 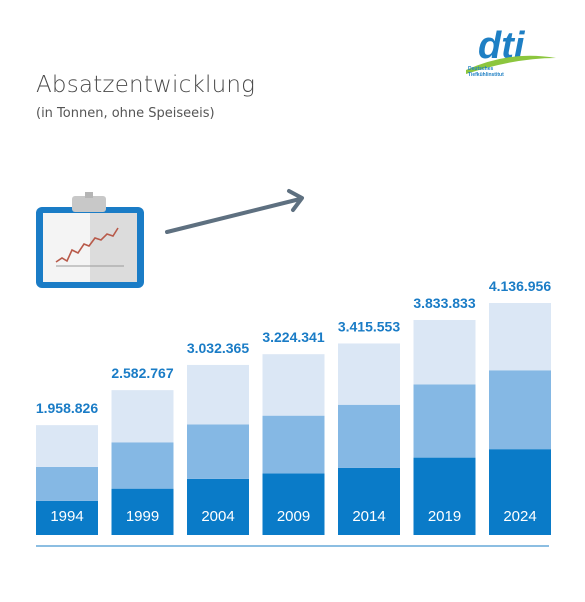 I want to click on bar-value-label: 3.833.833, so click(x=444, y=303).